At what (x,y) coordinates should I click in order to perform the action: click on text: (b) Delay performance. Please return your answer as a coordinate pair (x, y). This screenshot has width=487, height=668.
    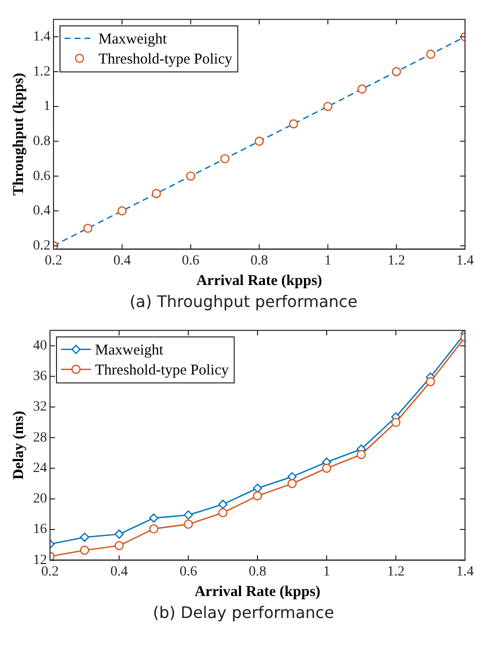
    Looking at the image, I should click on (244, 612).